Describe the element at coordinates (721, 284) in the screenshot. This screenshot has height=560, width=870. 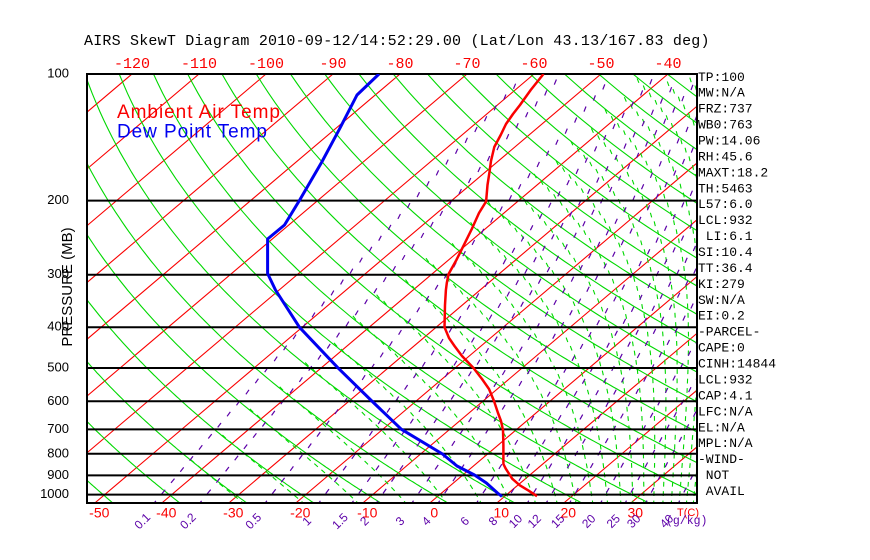
I see `svg-text: KI:279` at that location.